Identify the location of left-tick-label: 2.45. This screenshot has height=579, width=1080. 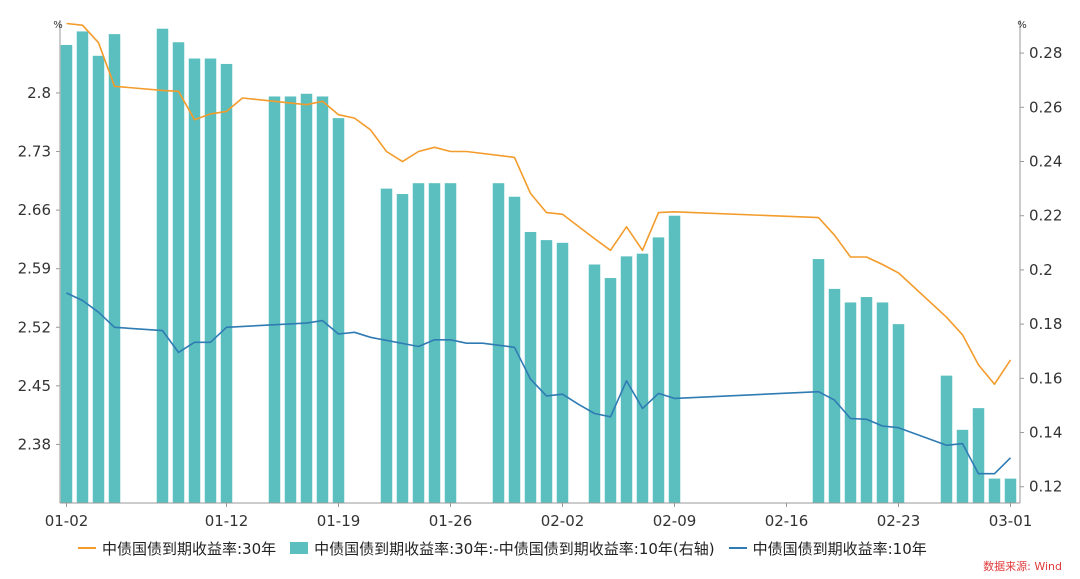
(34, 386).